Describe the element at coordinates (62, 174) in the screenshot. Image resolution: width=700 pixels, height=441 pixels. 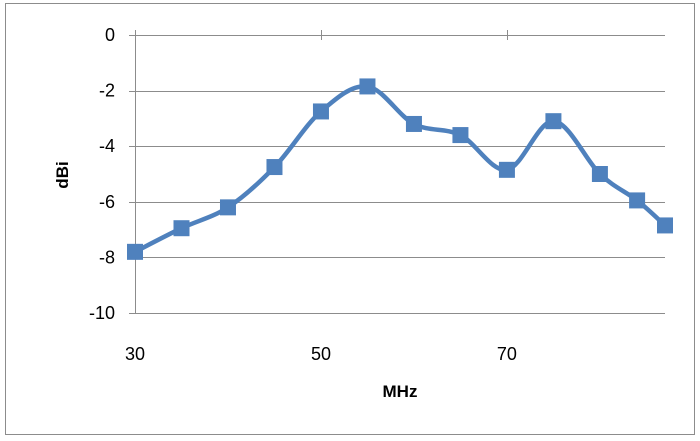
I see `y-axis-title: dBi` at that location.